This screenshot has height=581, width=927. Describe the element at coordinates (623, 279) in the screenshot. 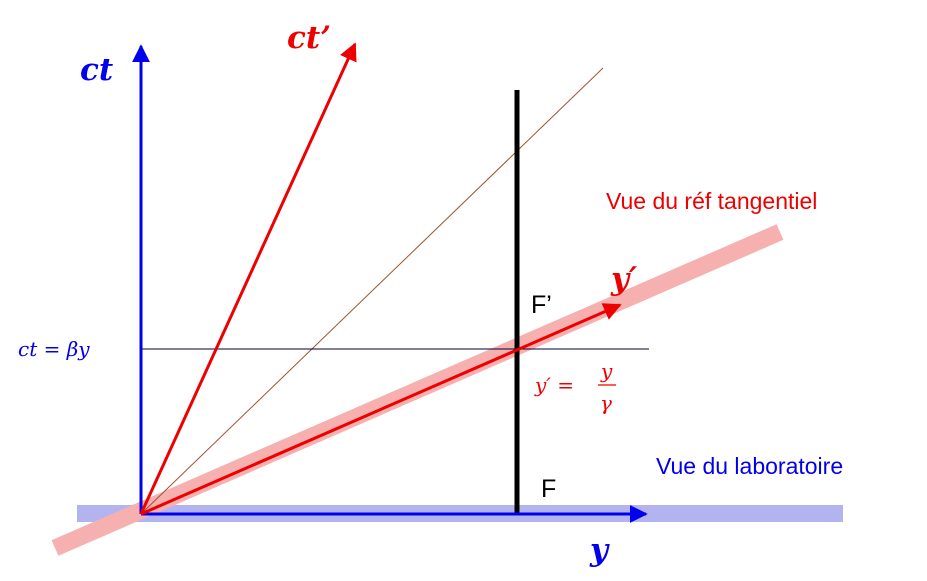

I see `y-prime-axis-label: y′` at that location.